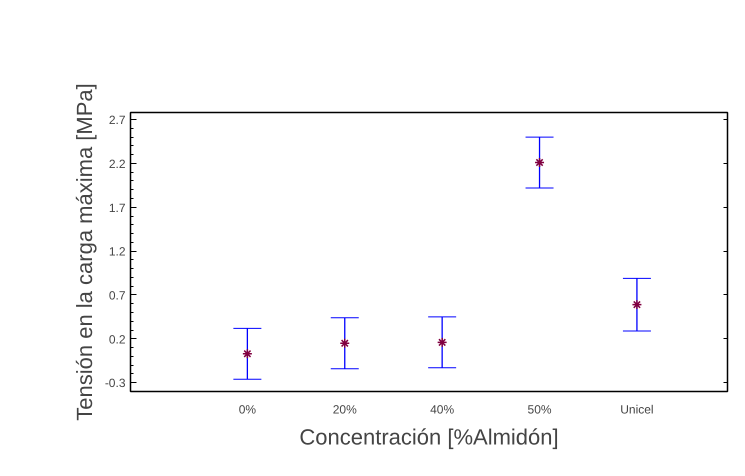 The image size is (745, 476). I want to click on x-tick-label: 20%, so click(345, 409).